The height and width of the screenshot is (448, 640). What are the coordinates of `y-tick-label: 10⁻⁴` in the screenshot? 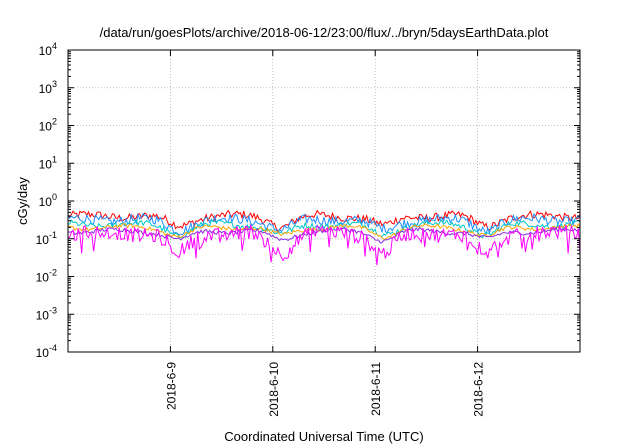 It's located at (46, 351).